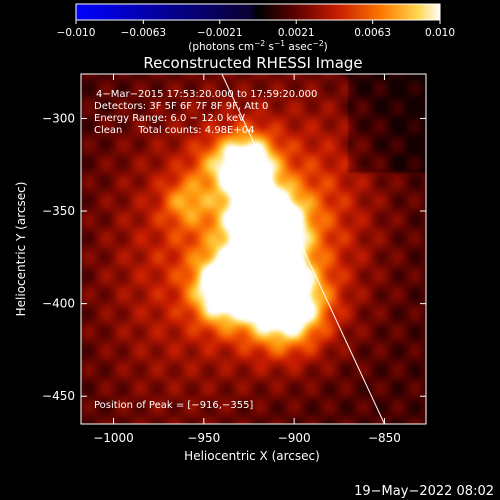  Describe the element at coordinates (384, 438) in the screenshot. I see `x-tick-label: −850` at that location.